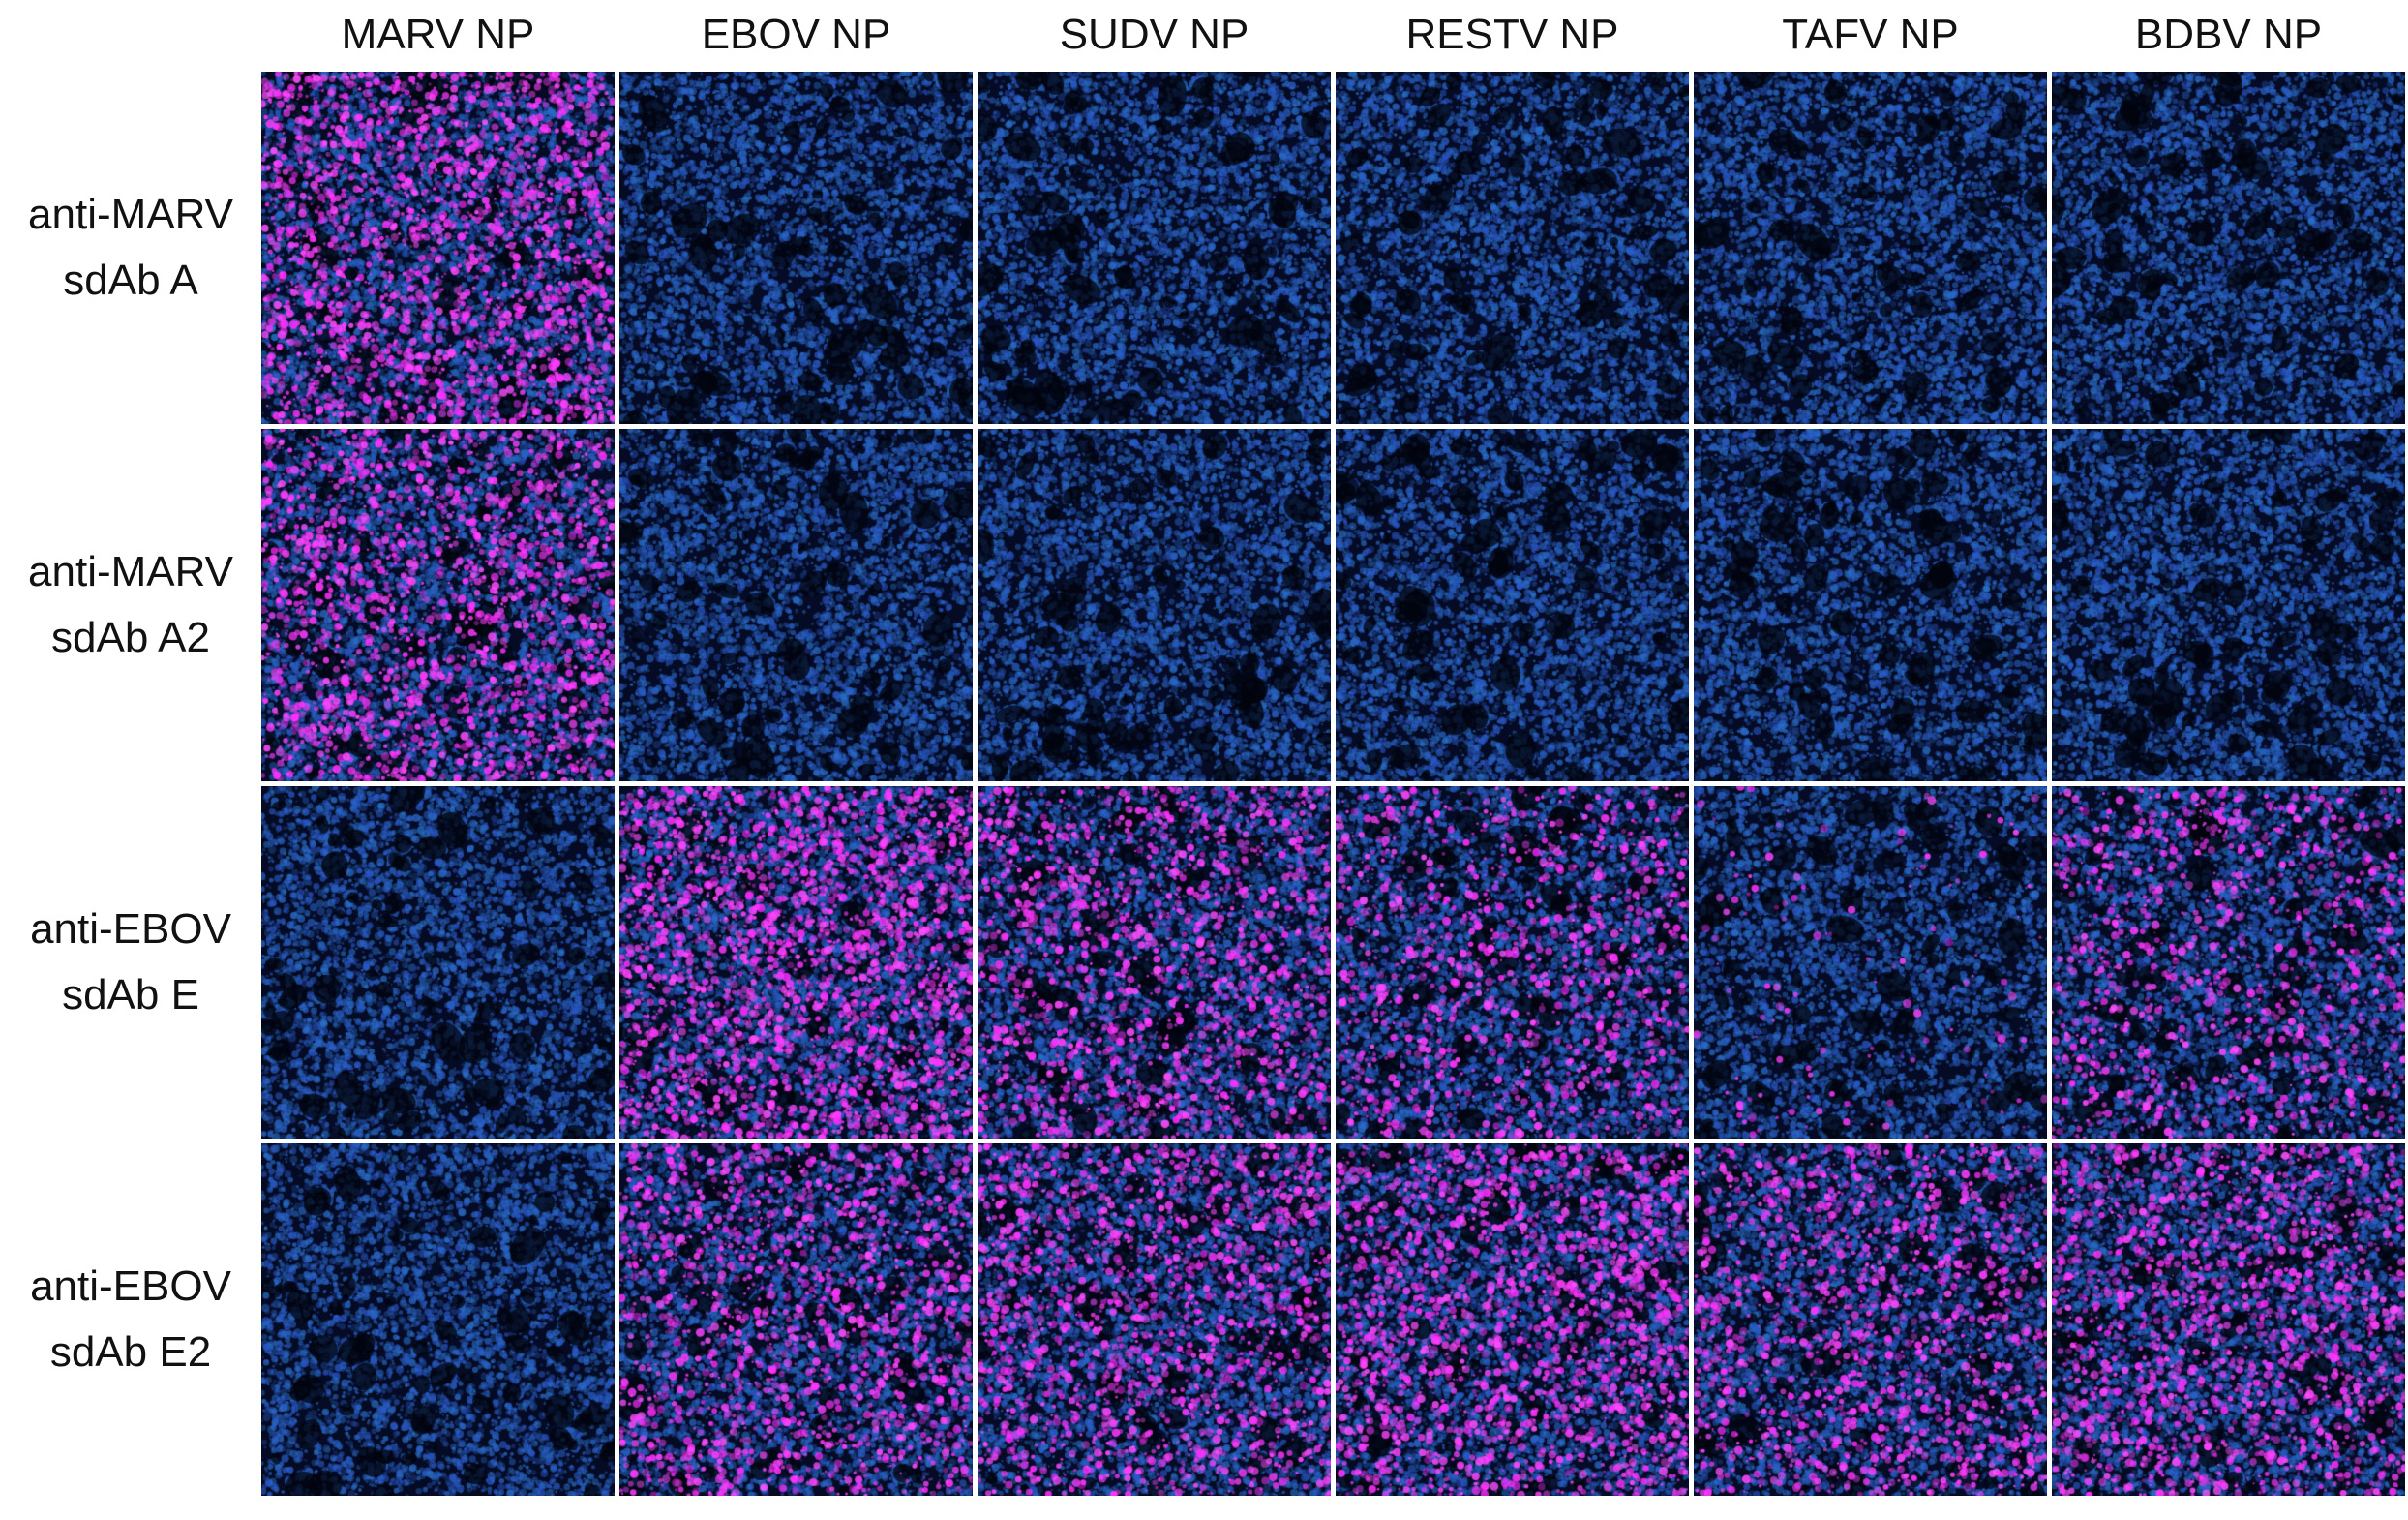  I want to click on micrograph-r3-c4, so click(1512, 962).